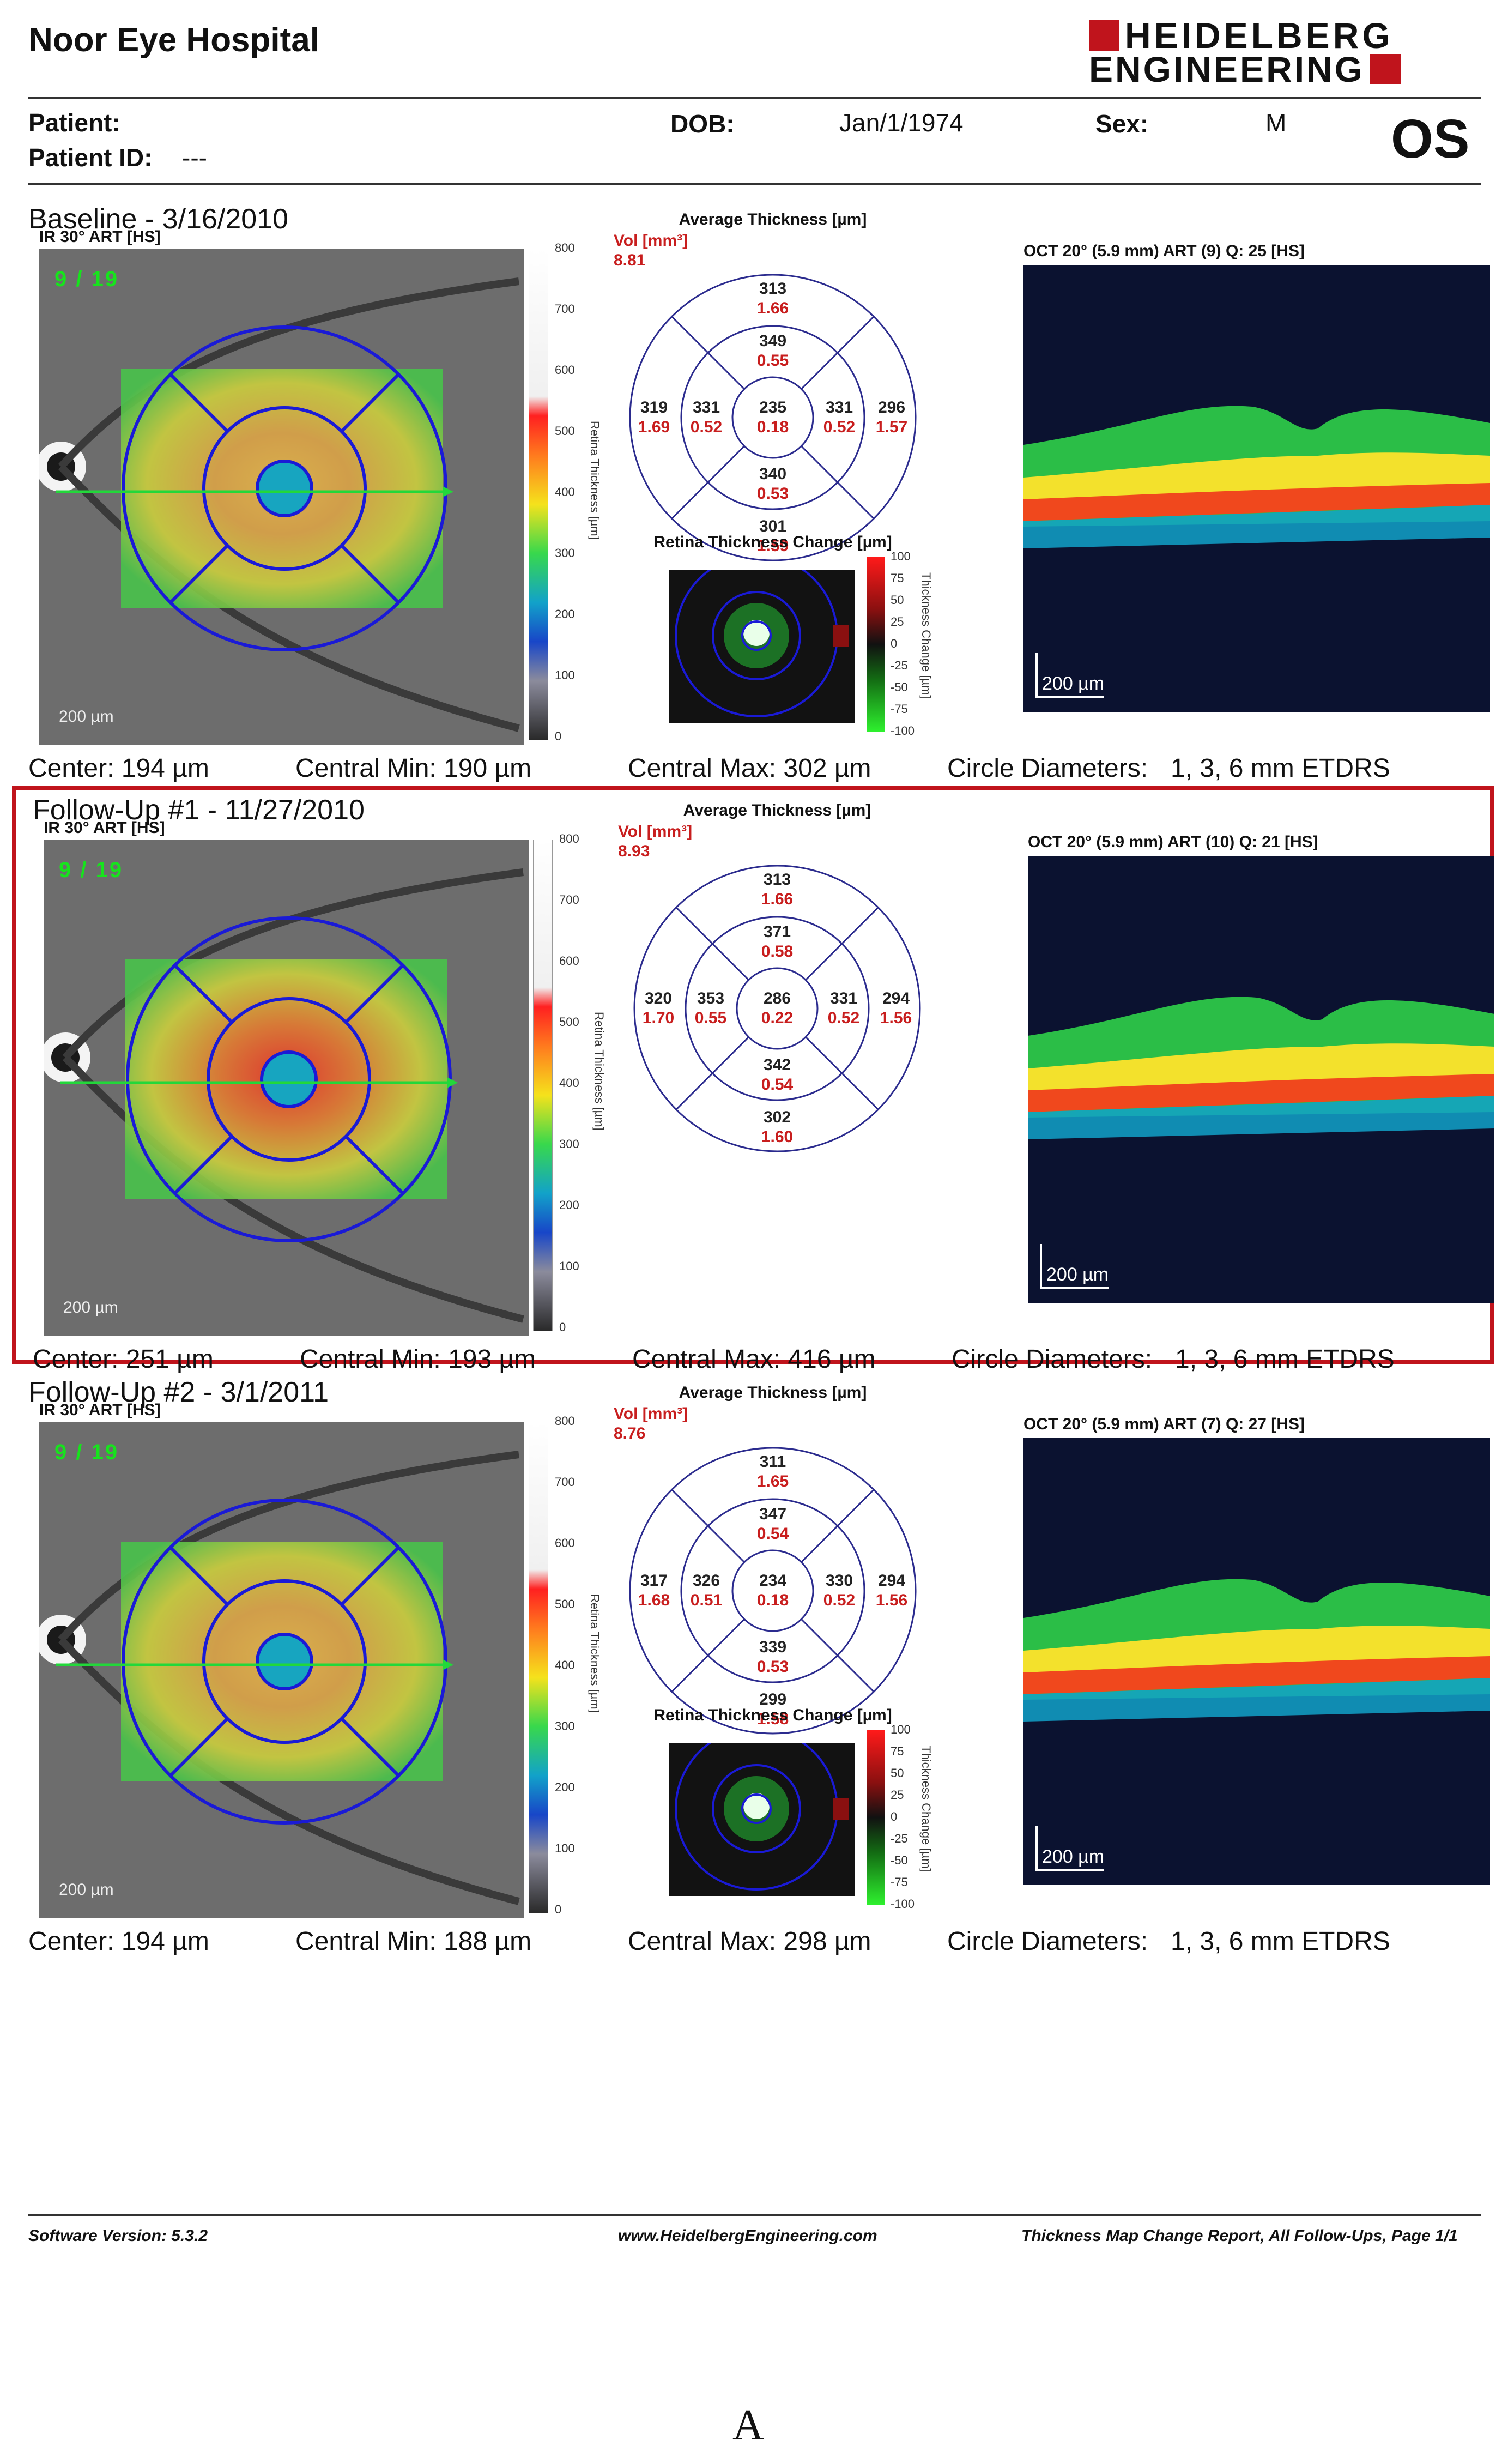 This screenshot has height=2464, width=1508. What do you see at coordinates (773, 1525) in the screenshot?
I see `etdrs-zone-sup-inner: 347 0.54` at bounding box center [773, 1525].